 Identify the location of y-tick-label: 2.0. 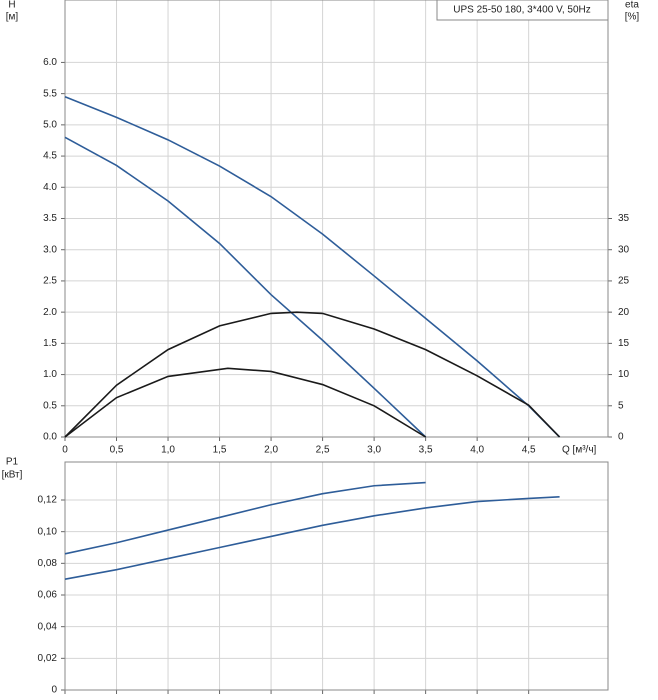
(50, 312).